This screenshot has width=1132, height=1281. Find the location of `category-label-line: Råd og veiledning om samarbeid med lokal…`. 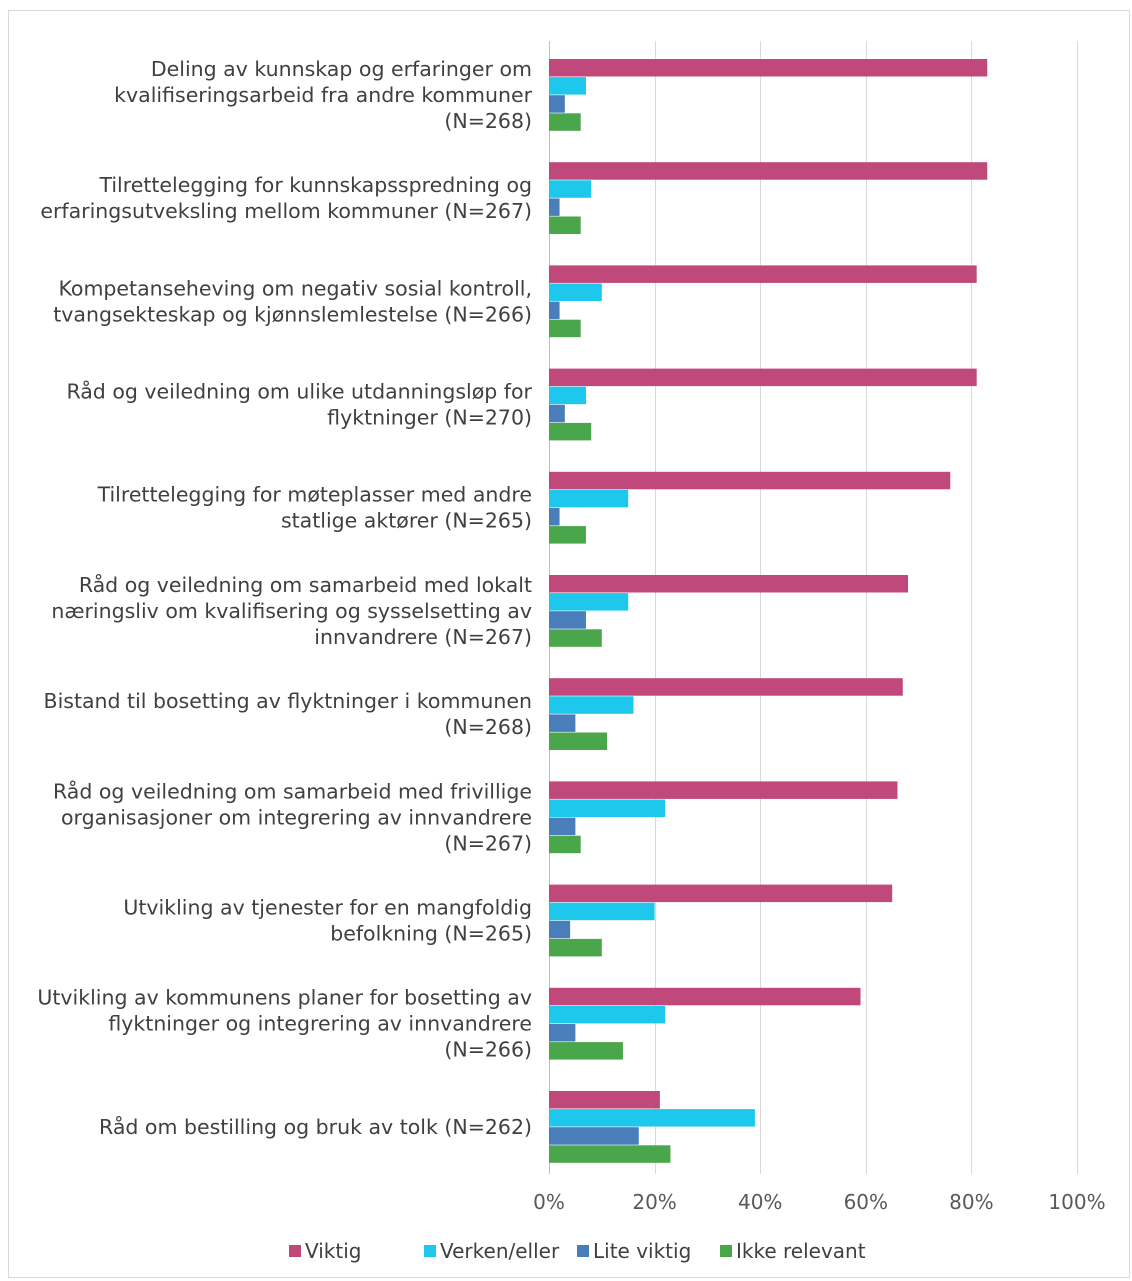

category-label-line: Råd og veiledning om samarbeid med lokal… is located at coordinates (305, 584).